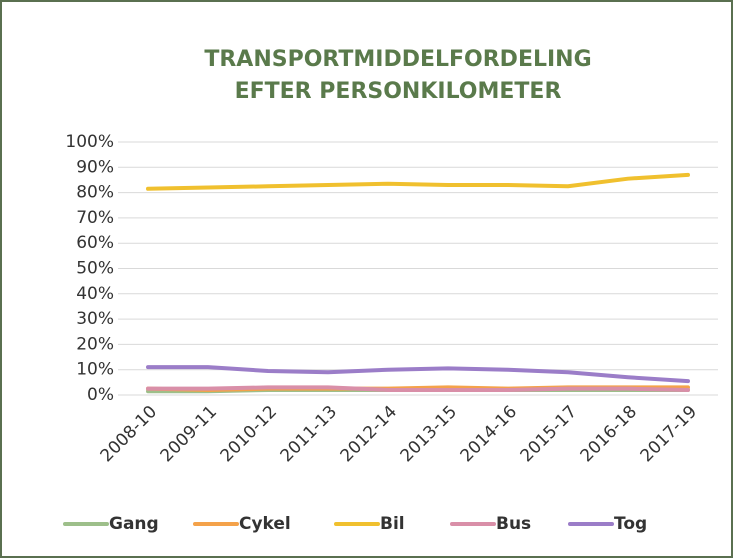  Describe the element at coordinates (95, 243) in the screenshot. I see `y-tick-label: 60%` at that location.